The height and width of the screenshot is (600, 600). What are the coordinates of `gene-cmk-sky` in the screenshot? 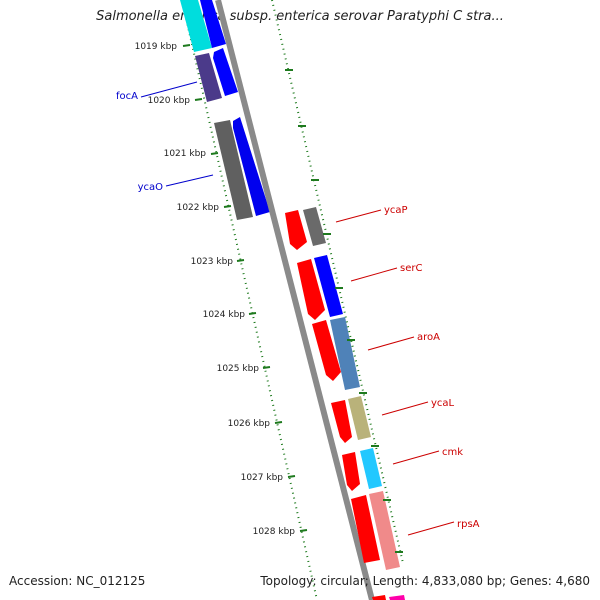 It's located at (371, 468).